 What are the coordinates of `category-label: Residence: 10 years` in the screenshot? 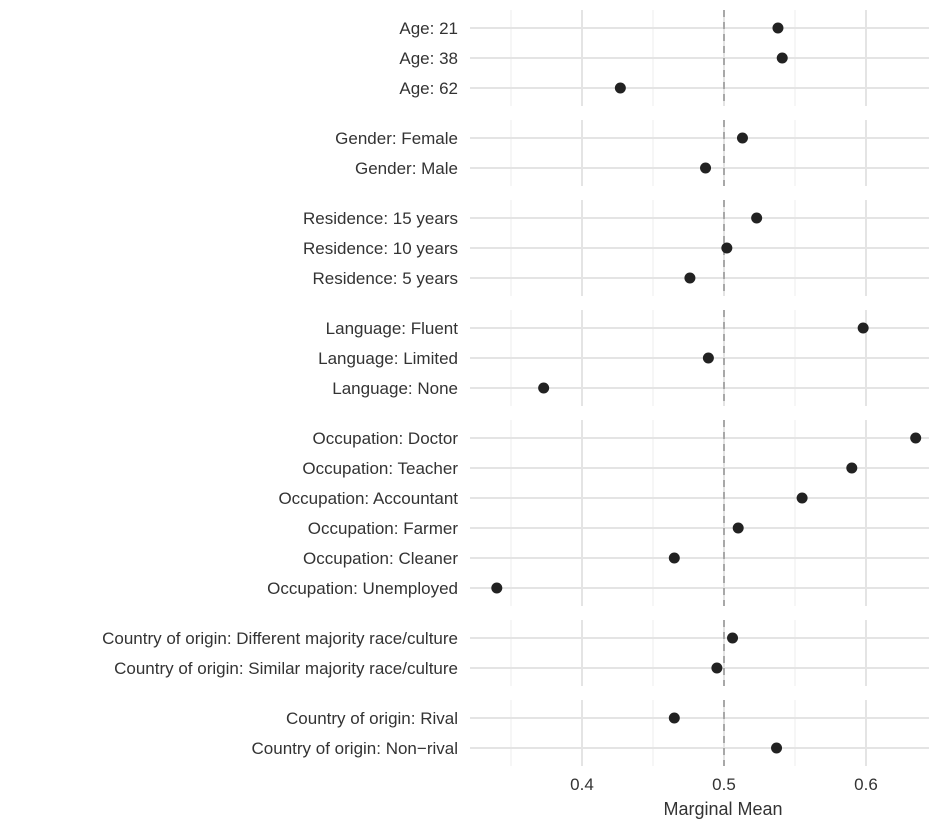 It's located at (380, 248).